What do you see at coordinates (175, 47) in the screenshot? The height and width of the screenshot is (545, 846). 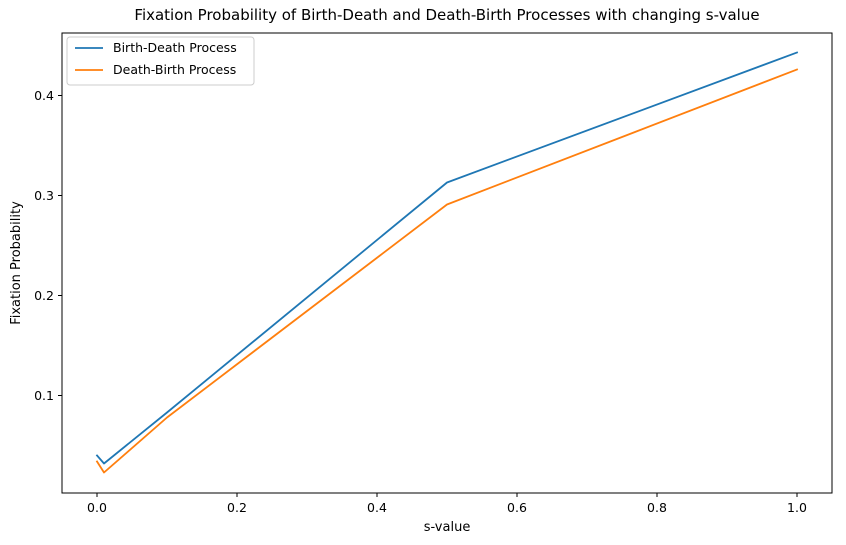 I see `legend-label-birth-death: Birth-Death Process` at bounding box center [175, 47].